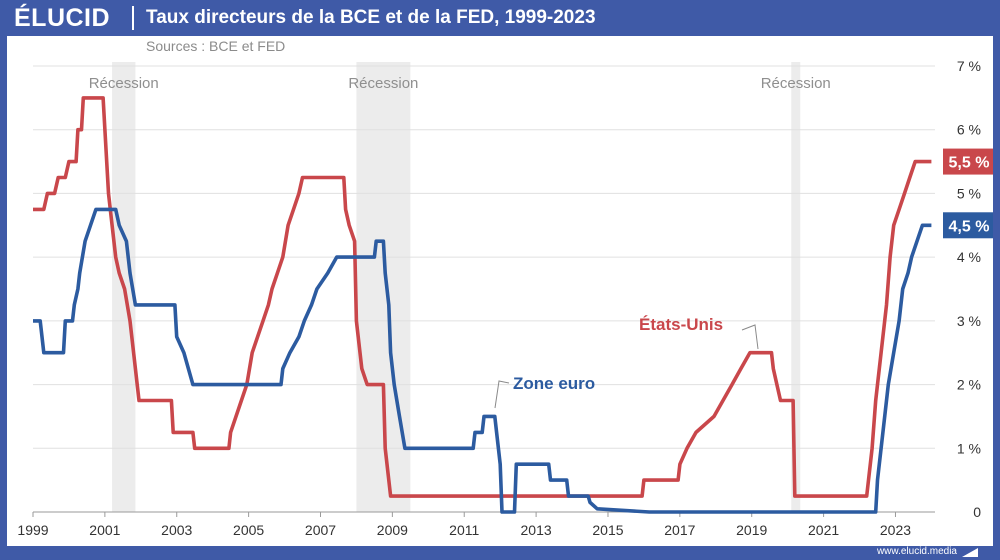  What do you see at coordinates (32, 530) in the screenshot?
I see `x-tick-label: 1999` at bounding box center [32, 530].